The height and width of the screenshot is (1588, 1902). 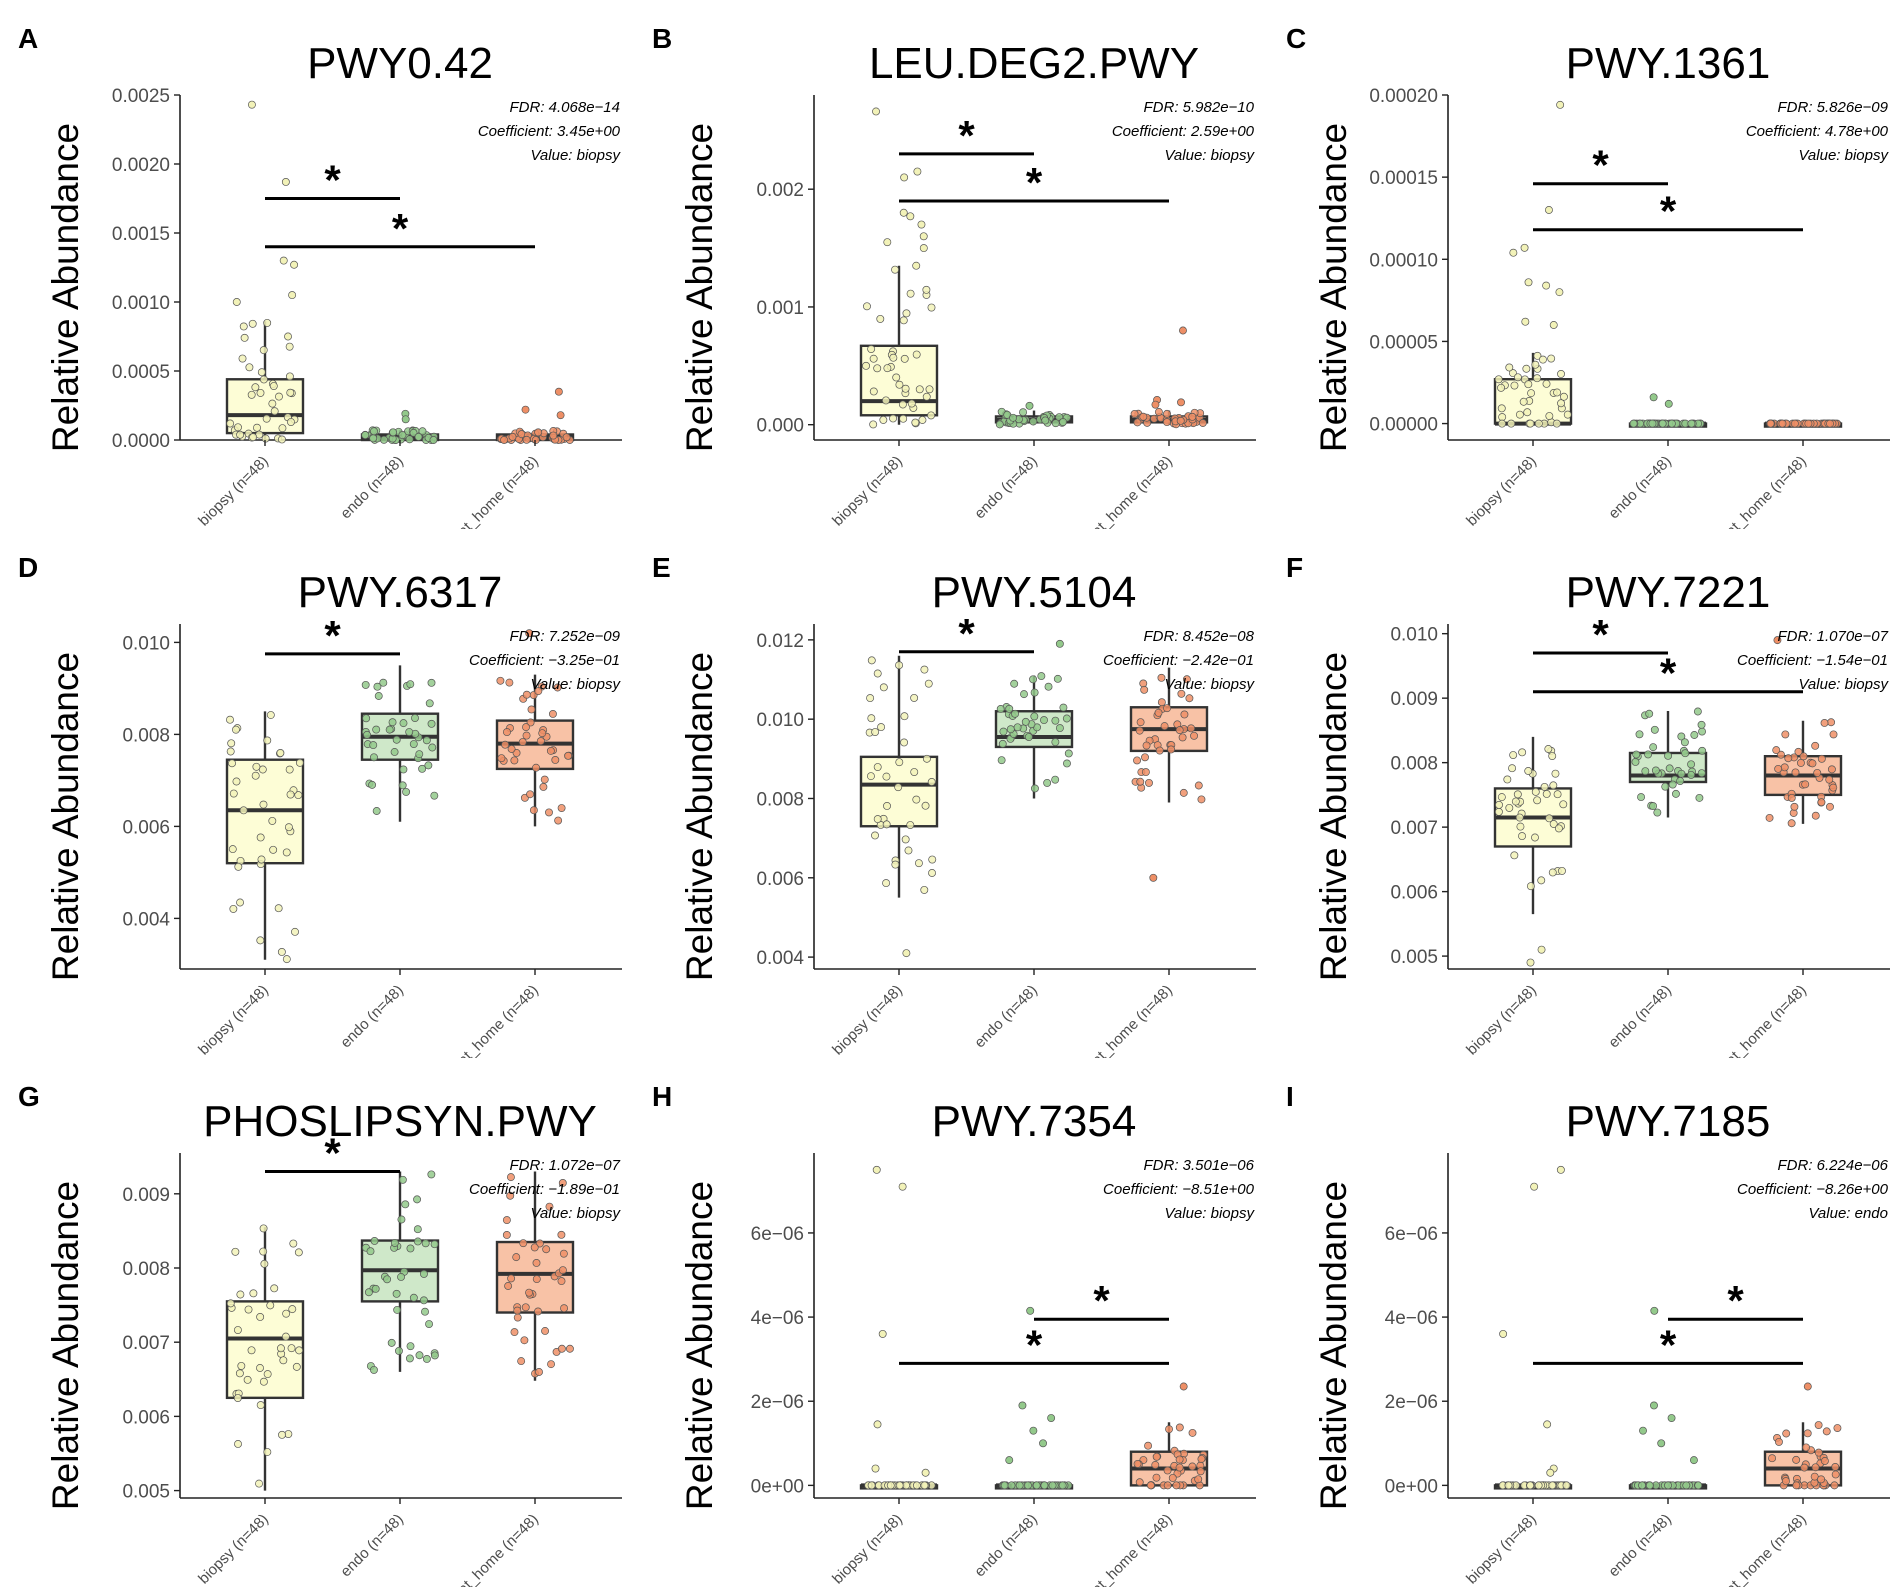 I want to click on y-tick-label: 0e+00, so click(x=777, y=1486).